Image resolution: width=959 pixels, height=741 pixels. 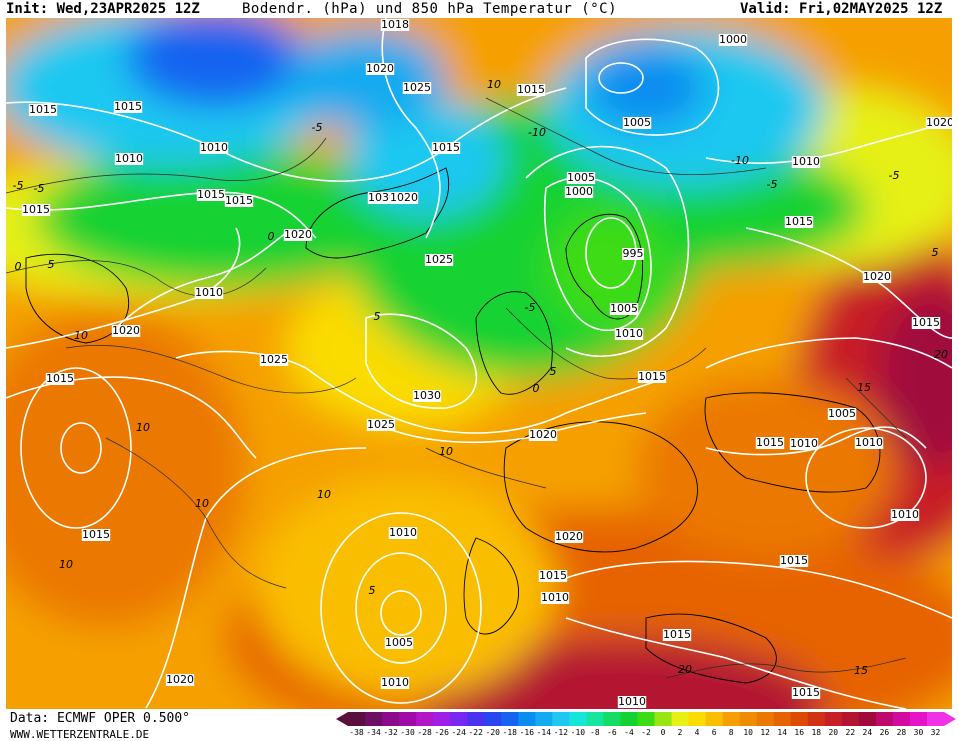 I want to click on colorbar-tick-label: -24, so click(x=458, y=732).